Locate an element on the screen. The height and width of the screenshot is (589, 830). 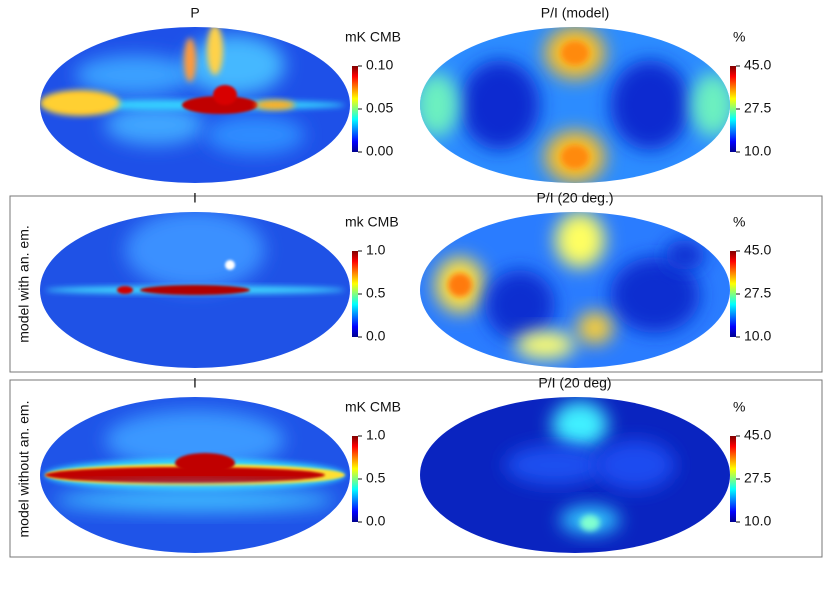
unit-label: mk CMB is located at coordinates (372, 222).